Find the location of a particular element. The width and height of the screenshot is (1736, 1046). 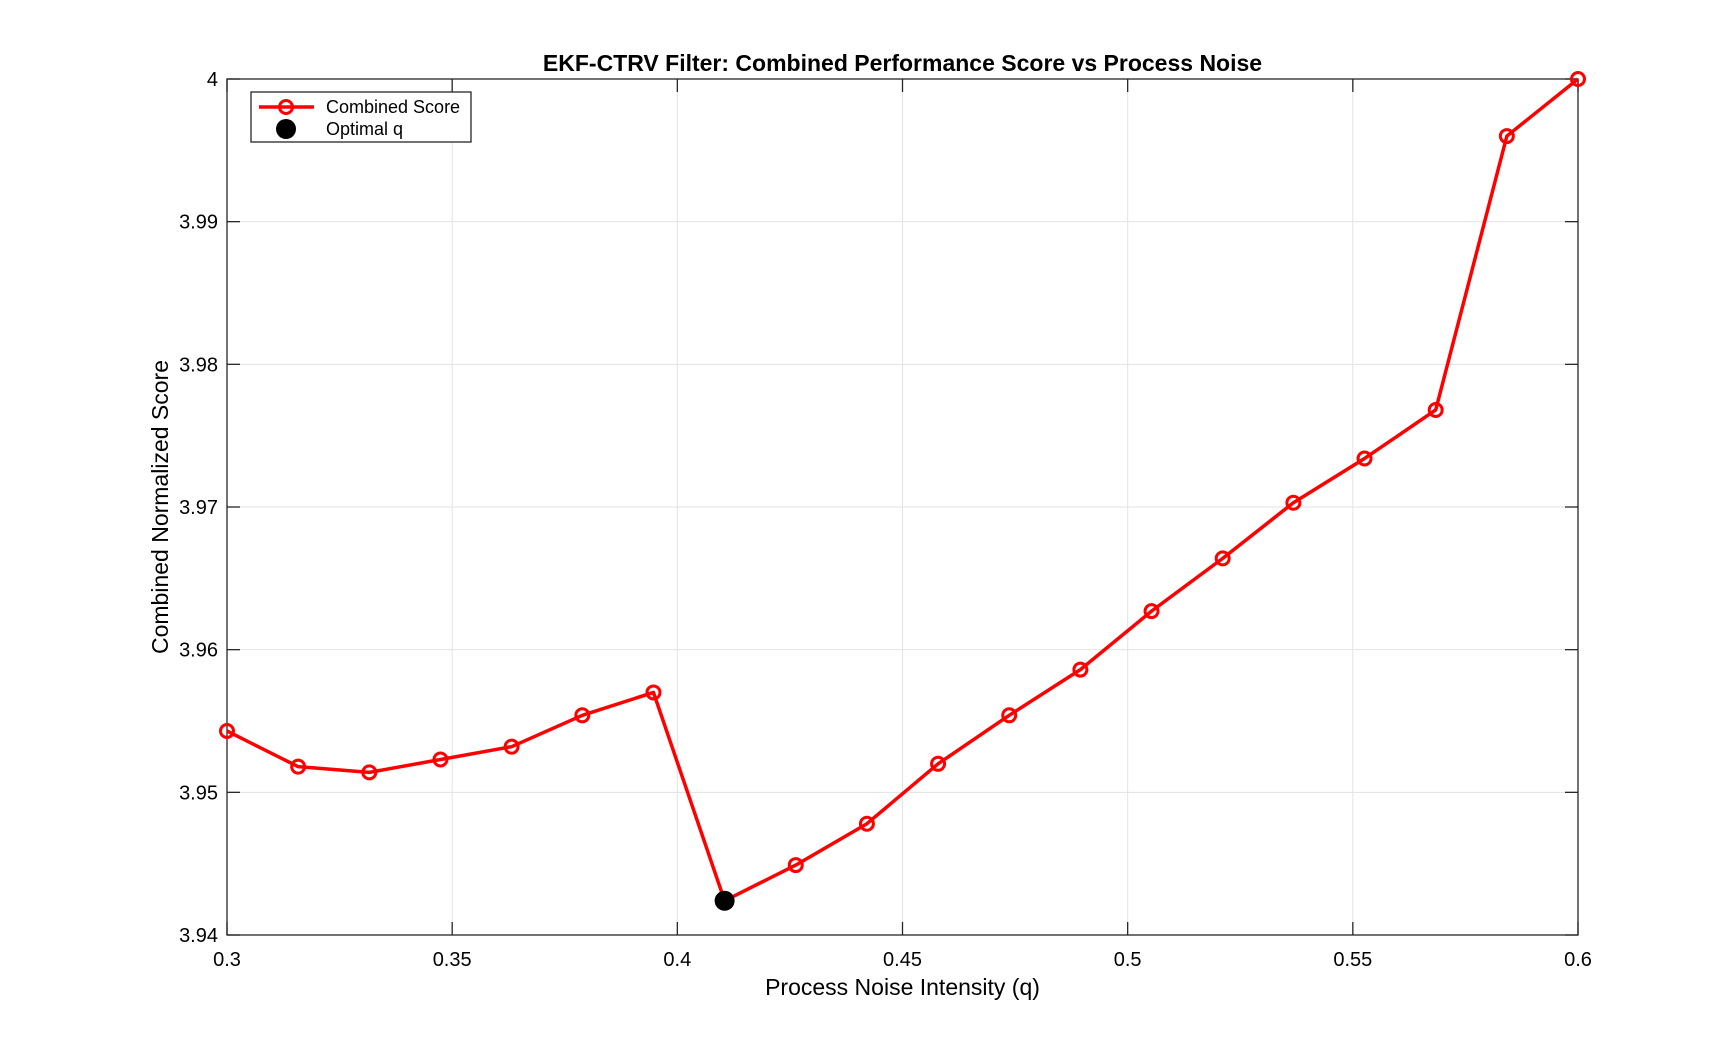

y-tick-label: 3.99 is located at coordinates (198, 223).